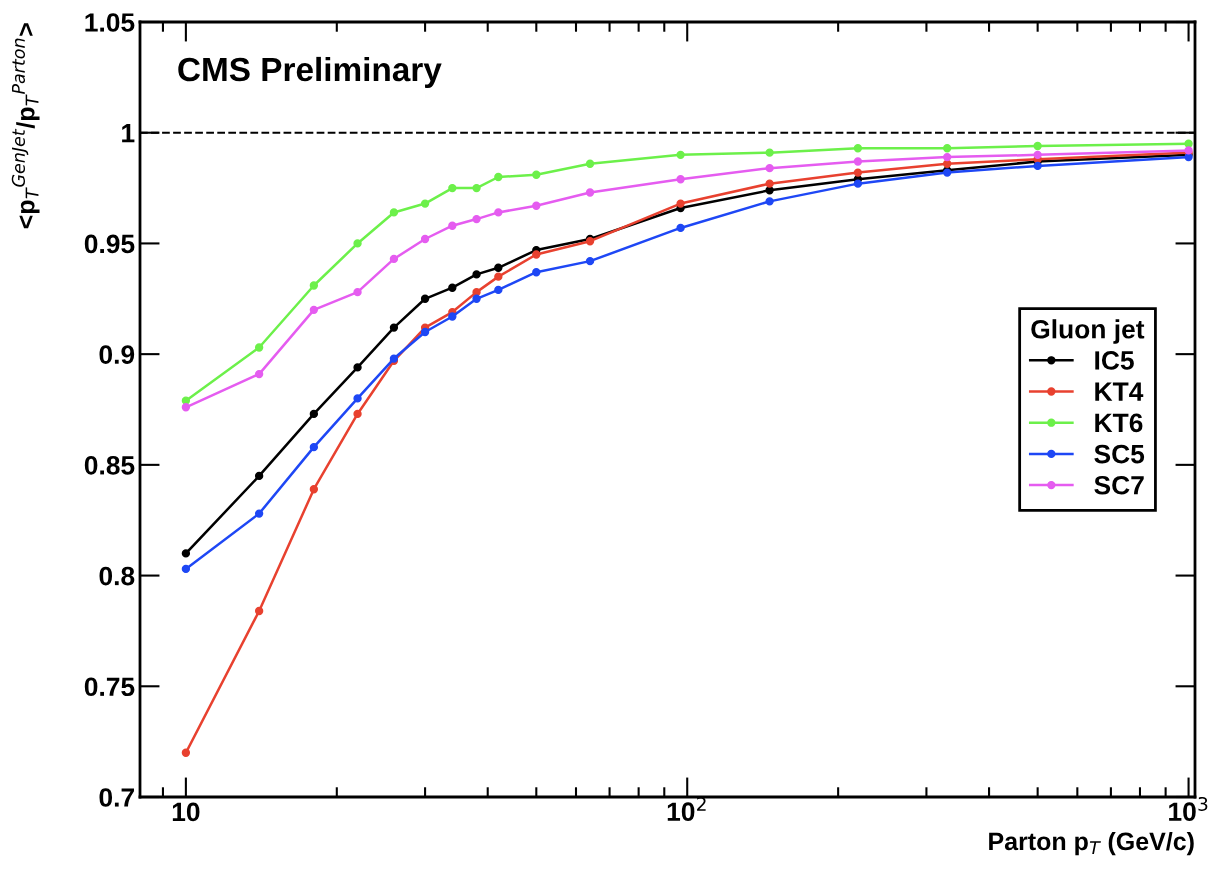 This screenshot has width=1211, height=890. What do you see at coordinates (25, 126) in the screenshot?
I see `y-axis-title: <p$_{T}$$^{GenJet}$/p$_{T}$$^{Parton}$>` at bounding box center [25, 126].